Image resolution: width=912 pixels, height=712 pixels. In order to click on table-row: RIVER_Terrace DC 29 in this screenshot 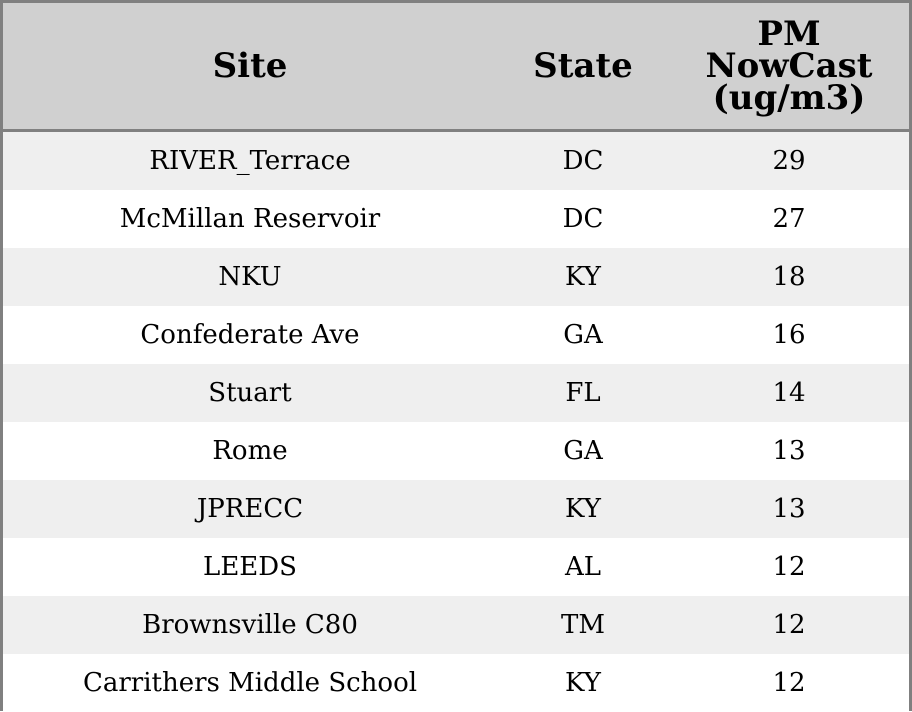, I will do `click(456, 161)`.